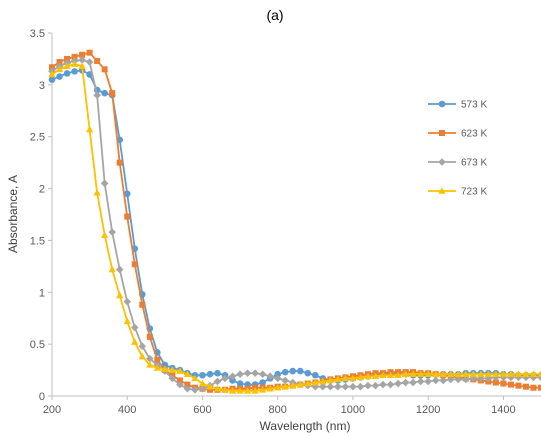  I want to click on y-tick-label: 1, so click(42, 293).